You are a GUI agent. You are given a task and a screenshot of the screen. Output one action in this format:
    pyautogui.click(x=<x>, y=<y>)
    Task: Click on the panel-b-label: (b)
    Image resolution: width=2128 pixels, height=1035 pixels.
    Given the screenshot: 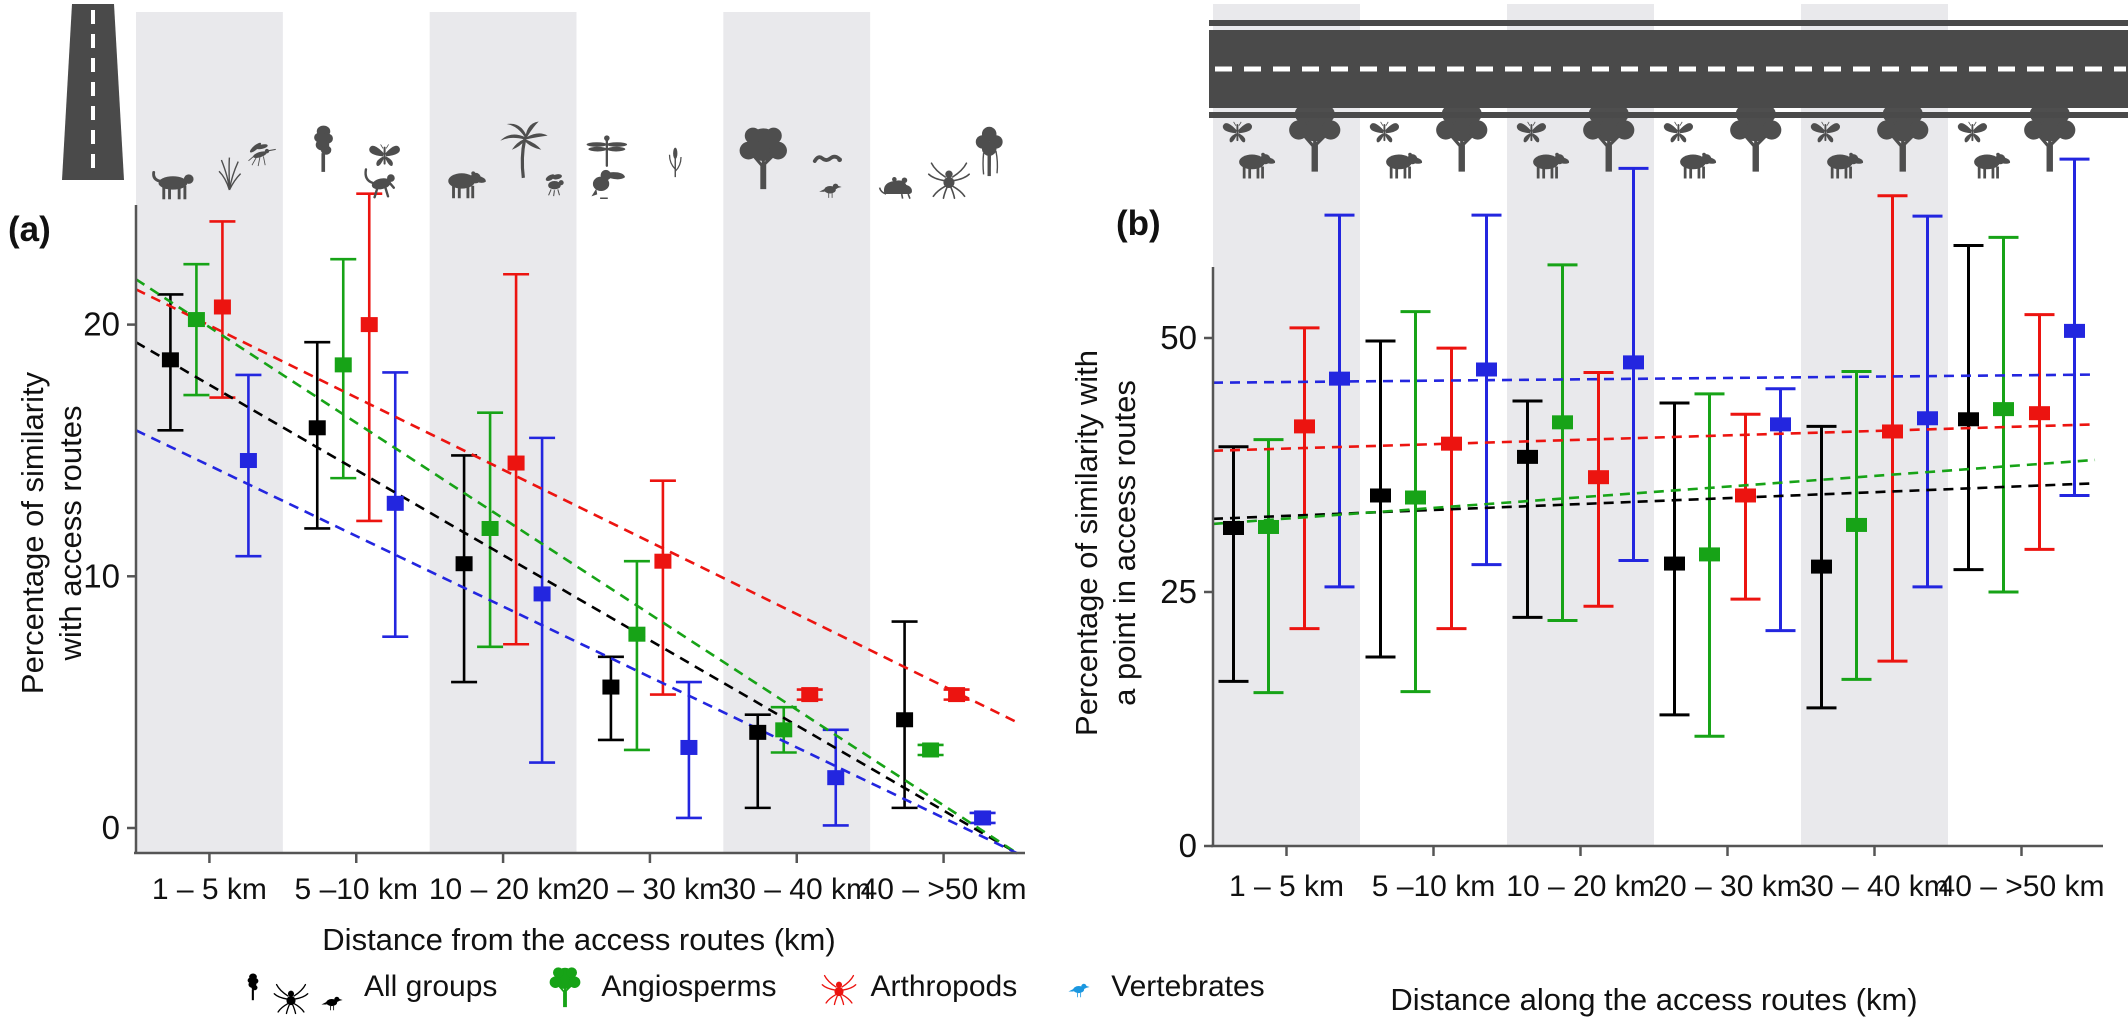 What is the action you would take?
    pyautogui.click(x=1138, y=223)
    